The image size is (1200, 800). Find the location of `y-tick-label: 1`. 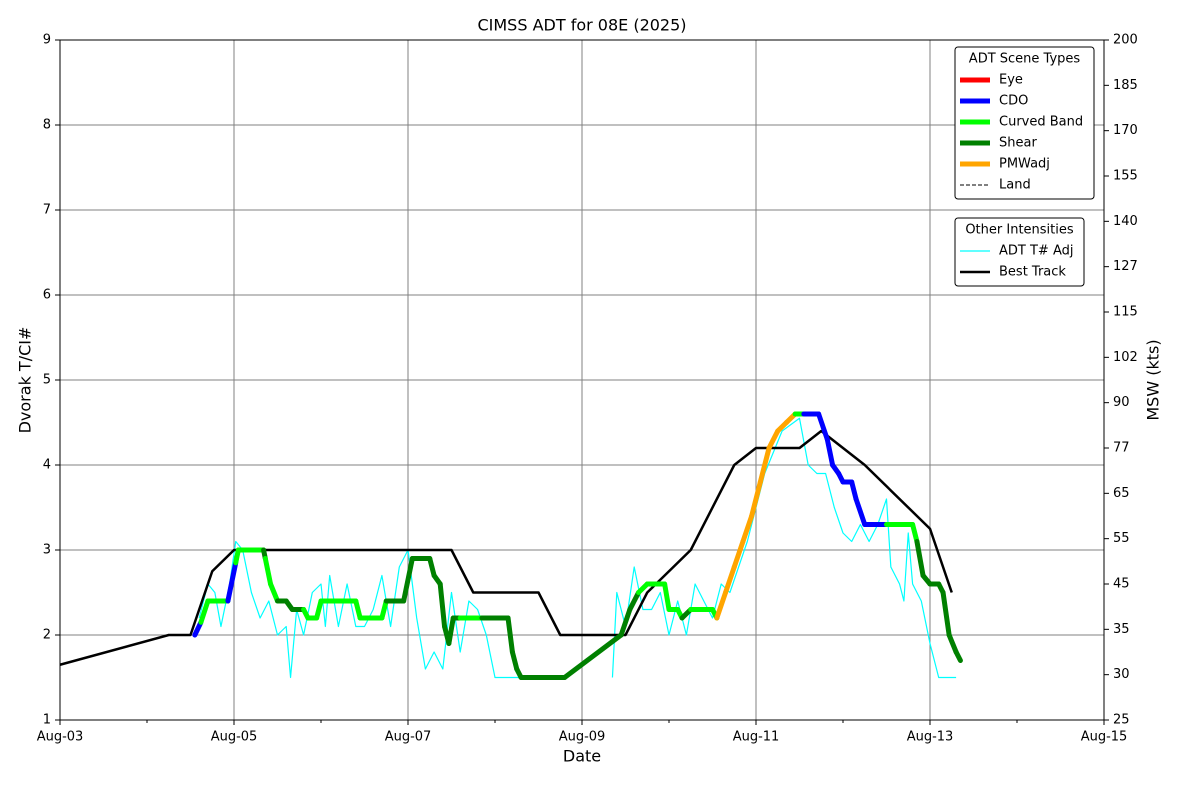

y-tick-label: 1 is located at coordinates (47, 720).